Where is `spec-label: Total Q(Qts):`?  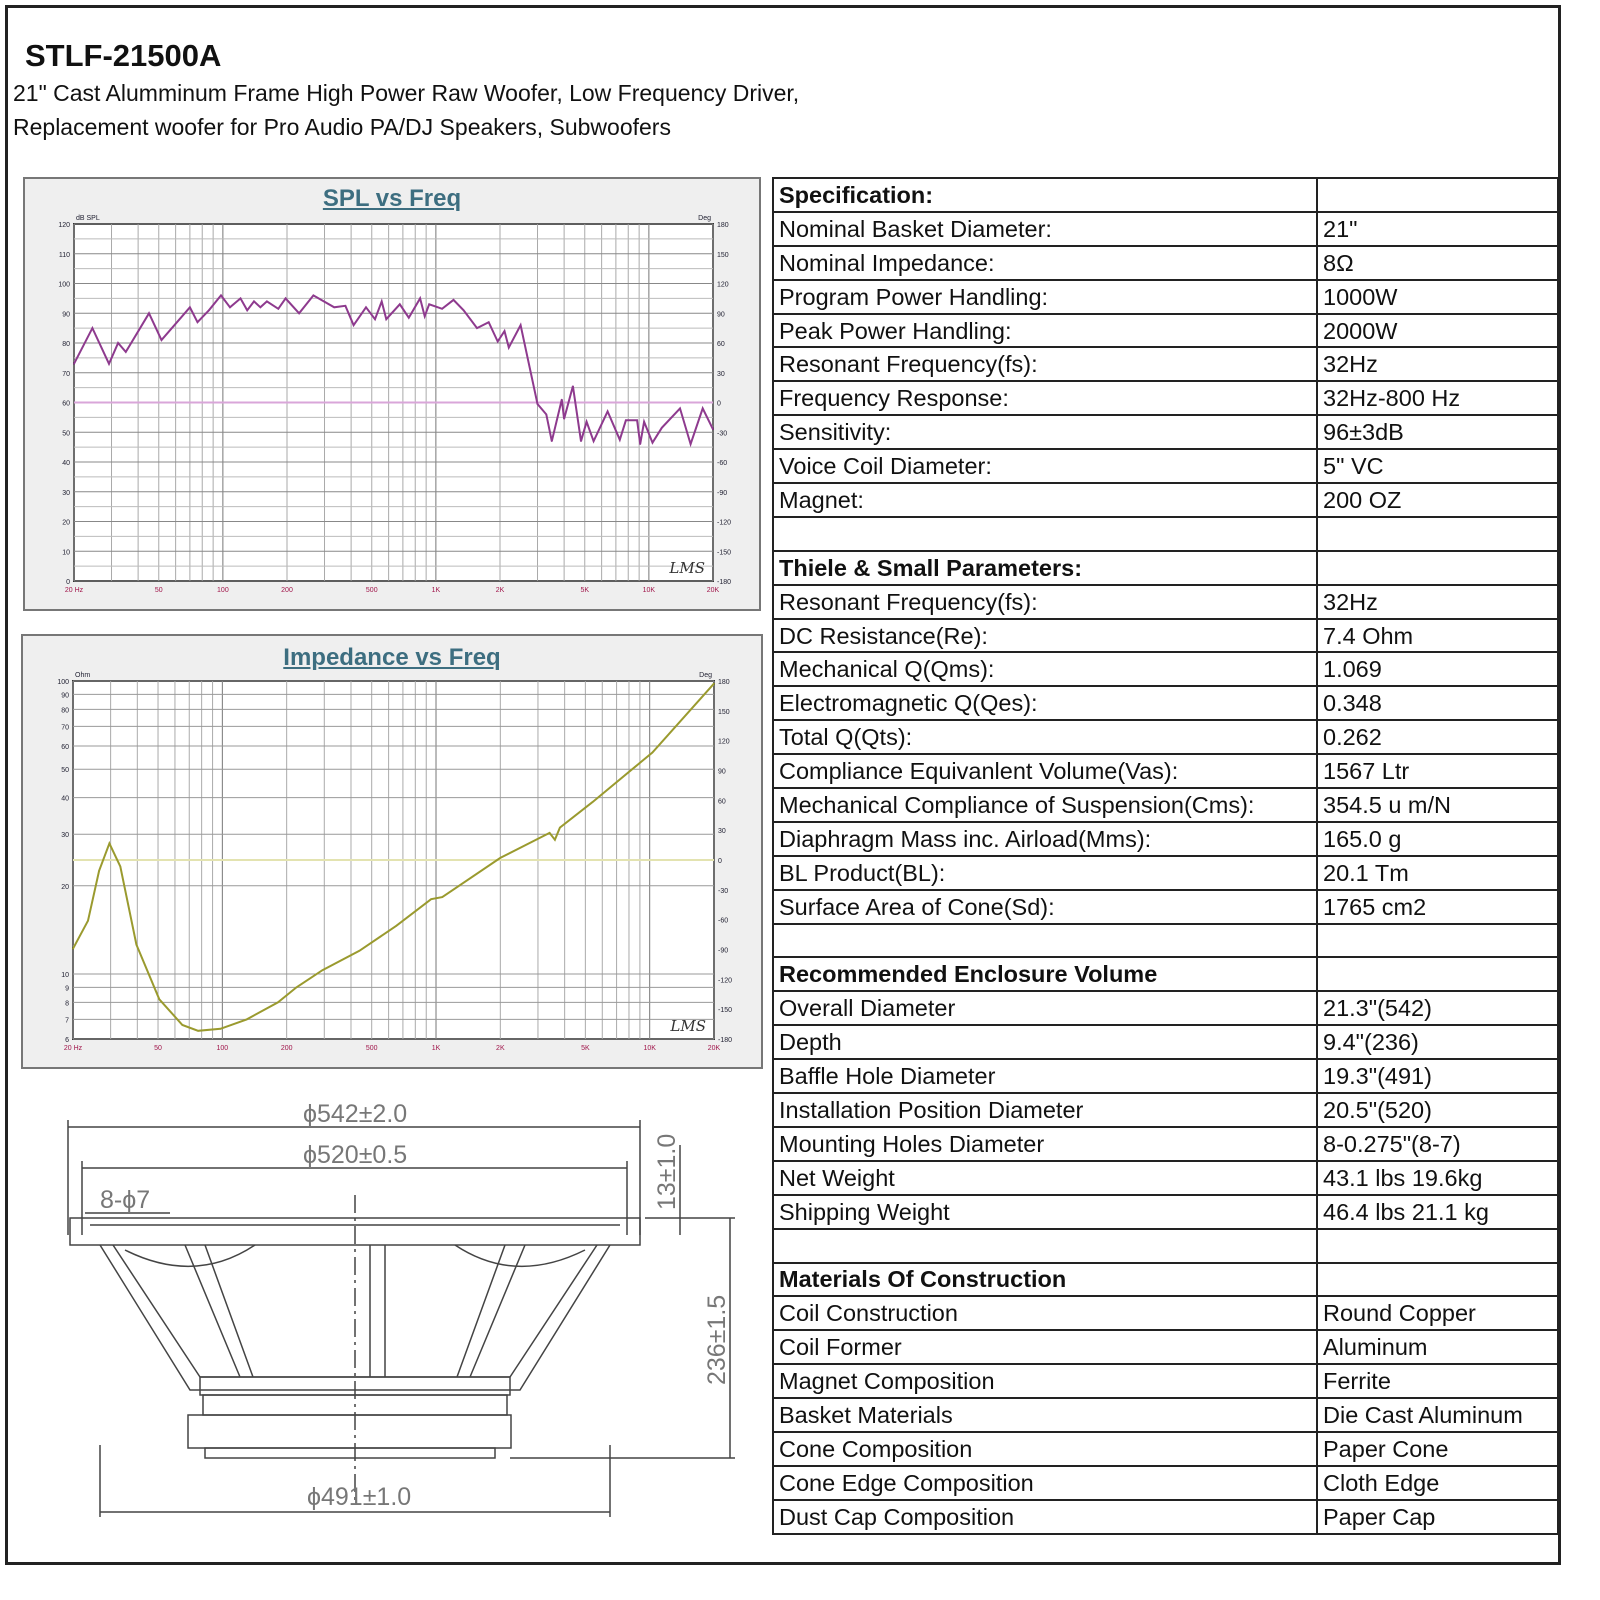 spec-label: Total Q(Qts): is located at coordinates (1045, 737).